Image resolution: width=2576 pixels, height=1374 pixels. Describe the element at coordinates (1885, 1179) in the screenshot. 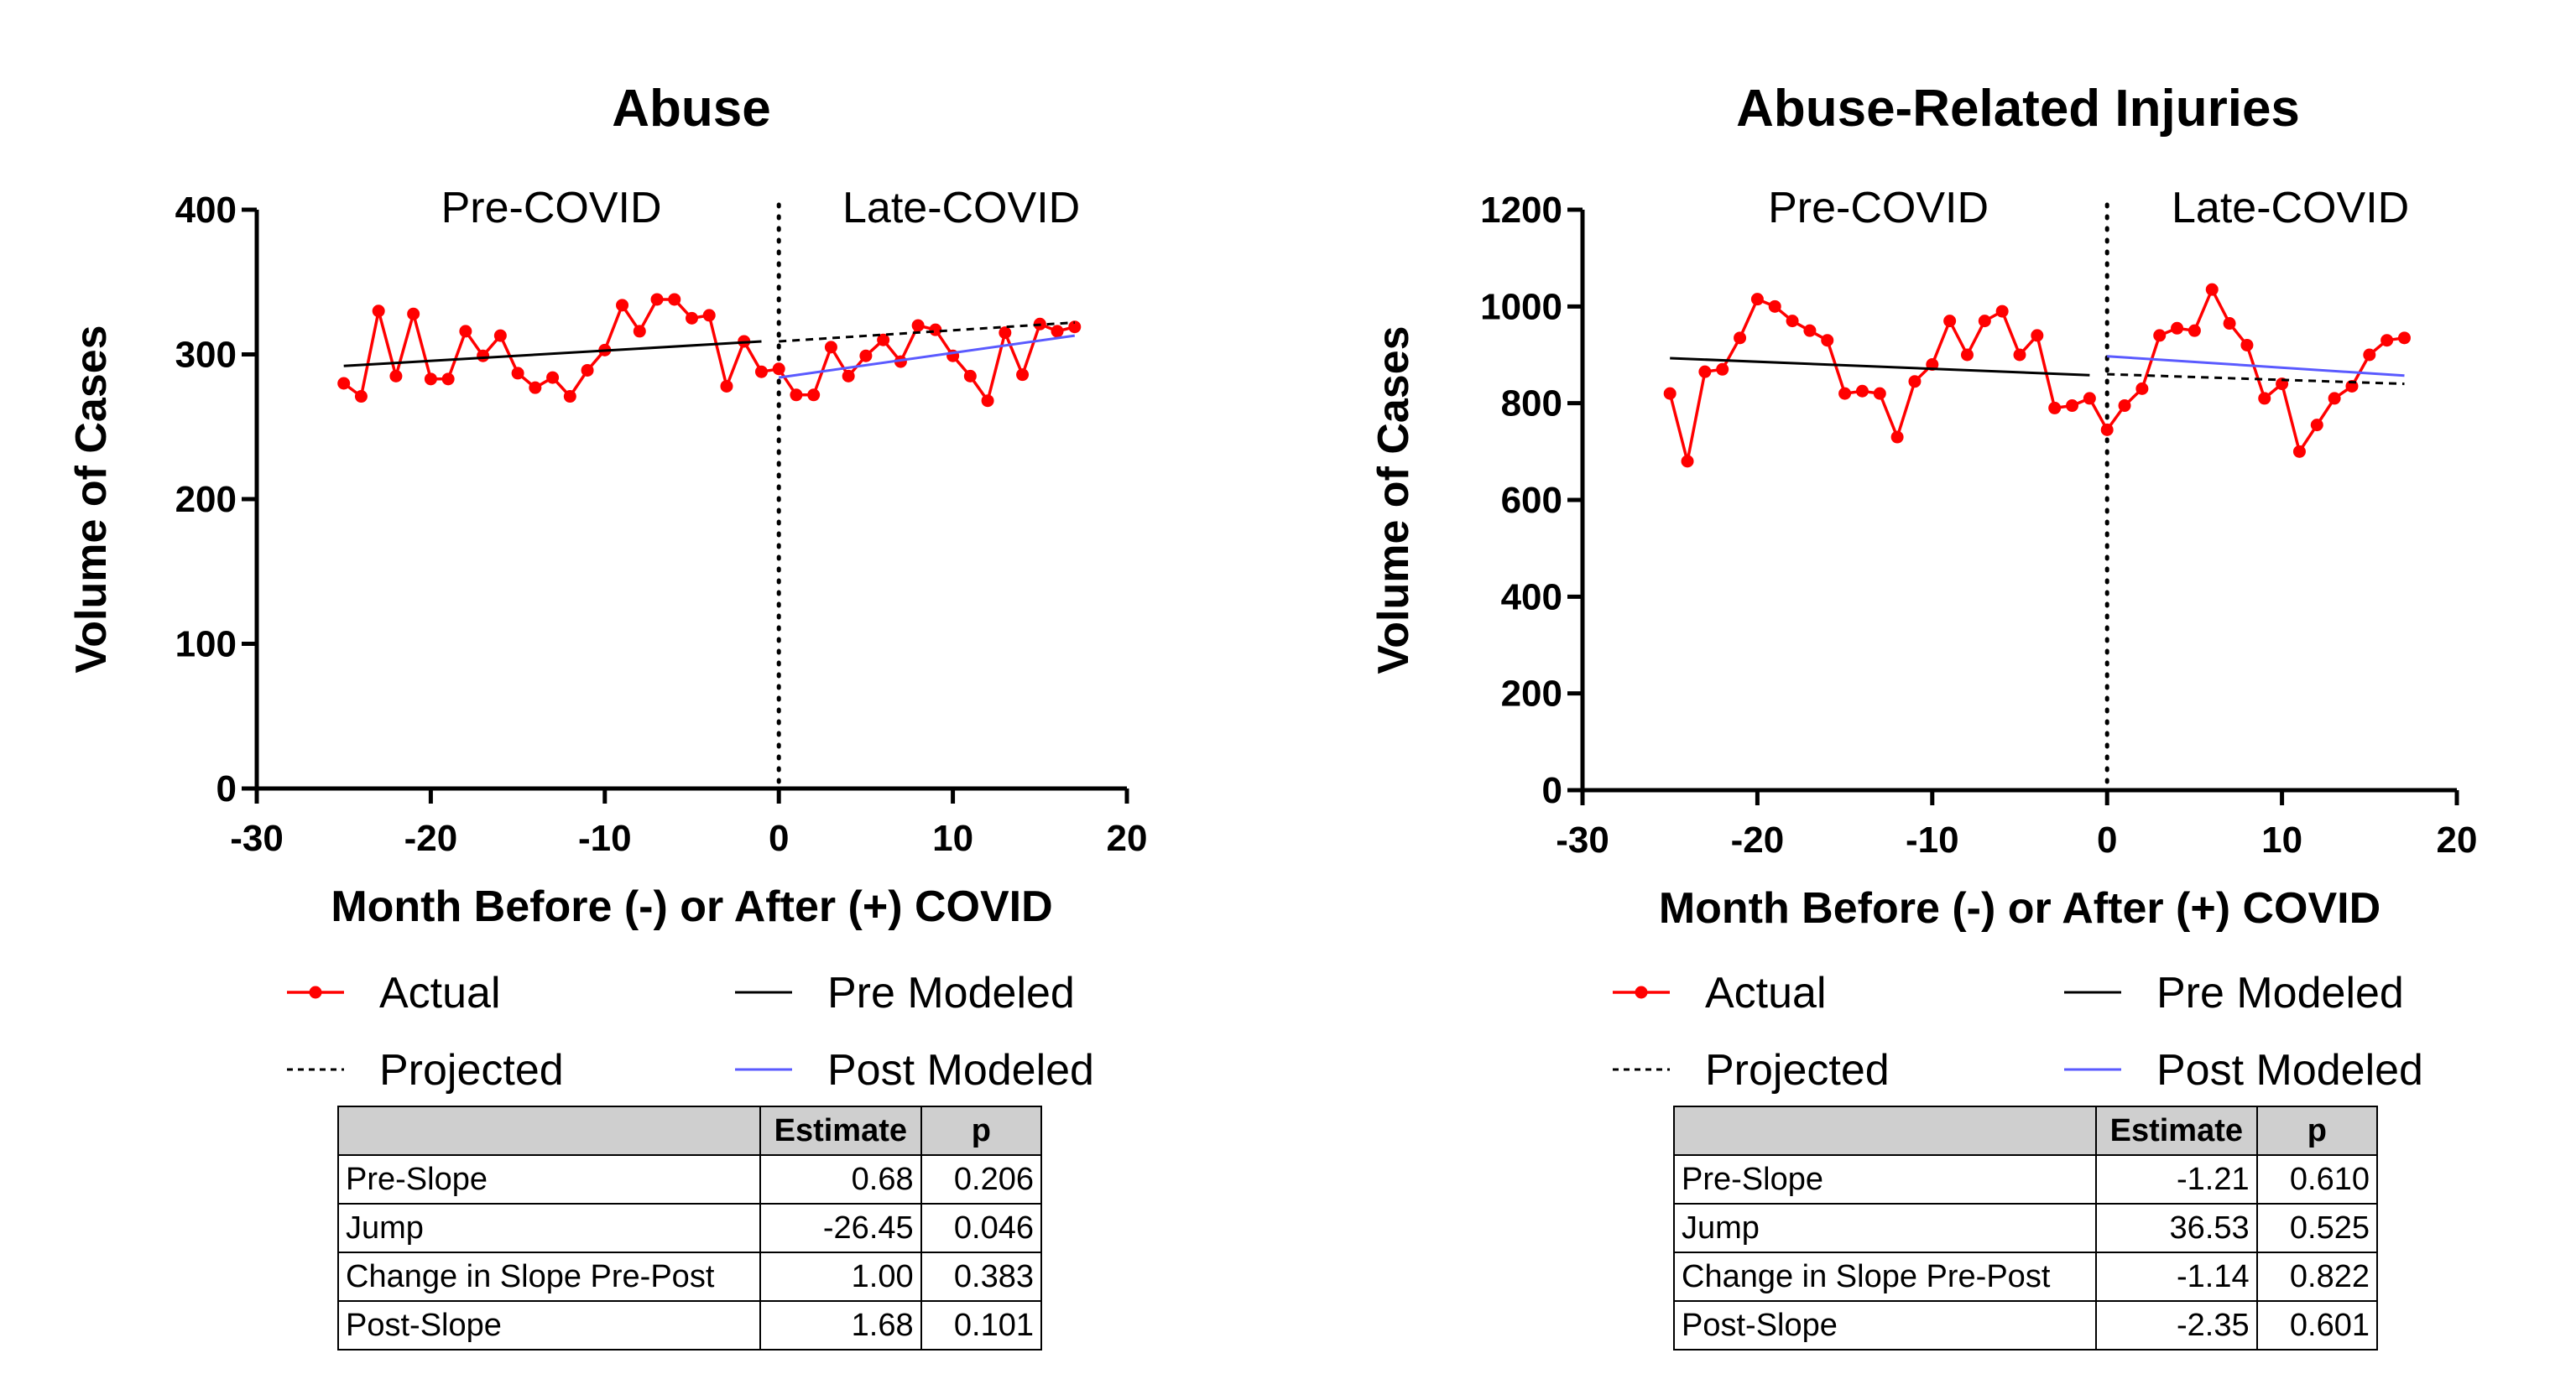

I see `table-cell: Pre-Slope` at that location.